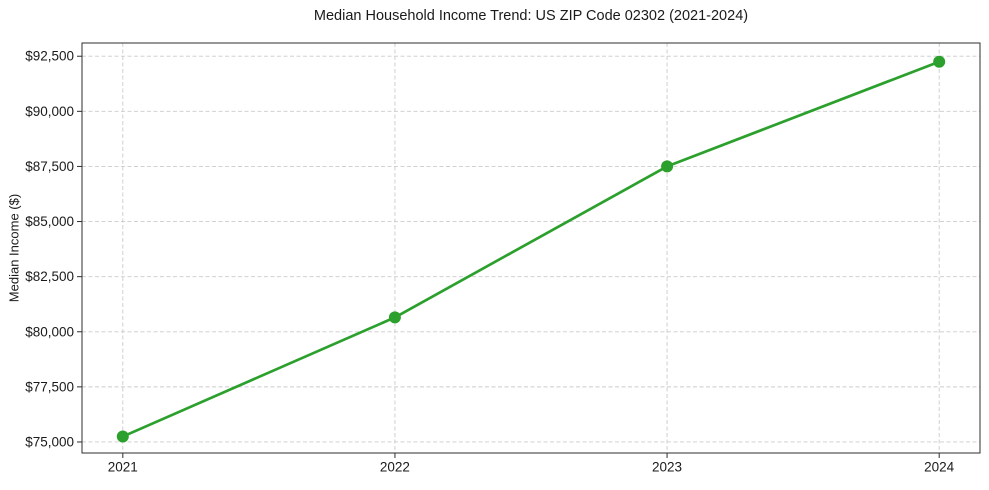  Describe the element at coordinates (939, 467) in the screenshot. I see `x-tick-label: 2024` at that location.